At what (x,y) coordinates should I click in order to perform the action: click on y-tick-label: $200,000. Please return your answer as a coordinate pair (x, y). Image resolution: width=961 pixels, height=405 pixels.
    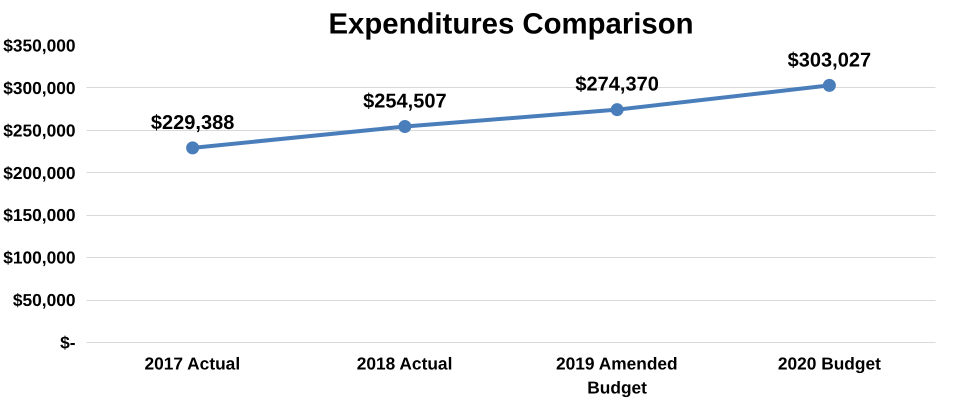
    Looking at the image, I should click on (39, 172).